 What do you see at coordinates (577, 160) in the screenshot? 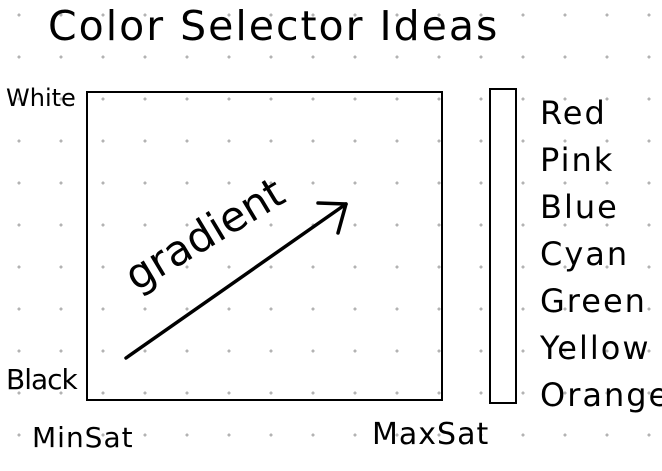
I see `color-option-pink: Pink` at bounding box center [577, 160].